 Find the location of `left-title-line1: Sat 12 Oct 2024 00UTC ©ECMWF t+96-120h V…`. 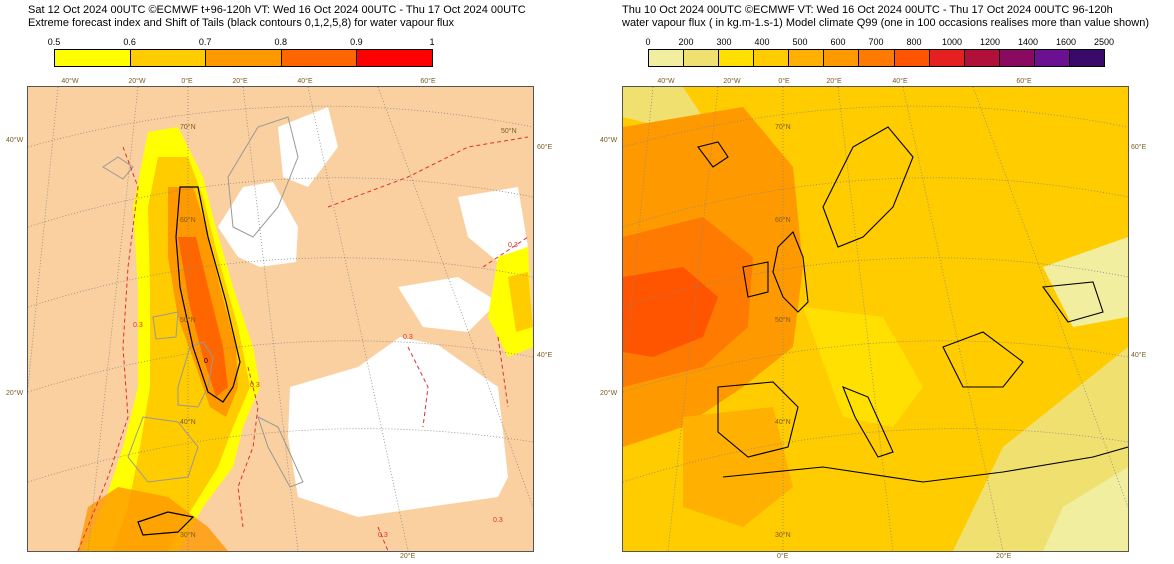

left-title-line1: Sat 12 Oct 2024 00UTC ©ECMWF t+96-120h V… is located at coordinates (277, 10).